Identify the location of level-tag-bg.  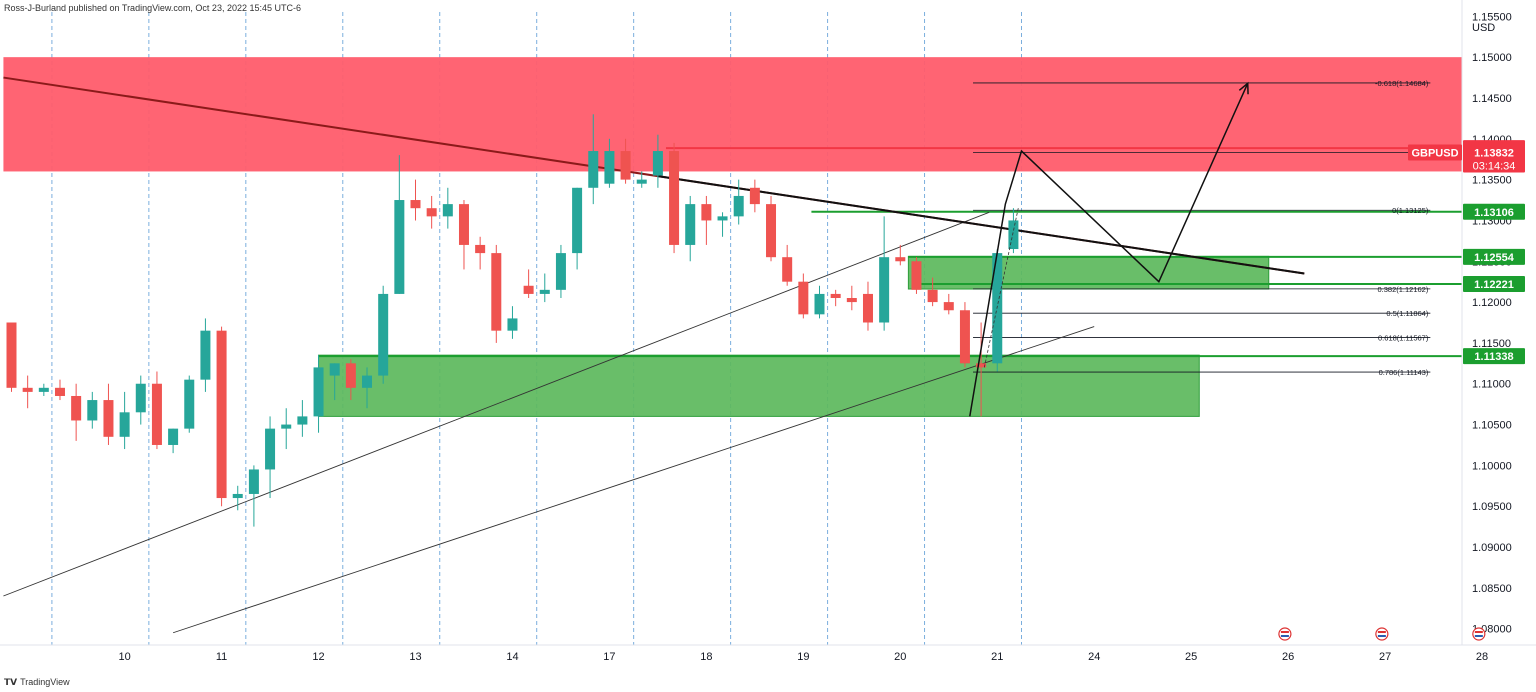
(1494, 211).